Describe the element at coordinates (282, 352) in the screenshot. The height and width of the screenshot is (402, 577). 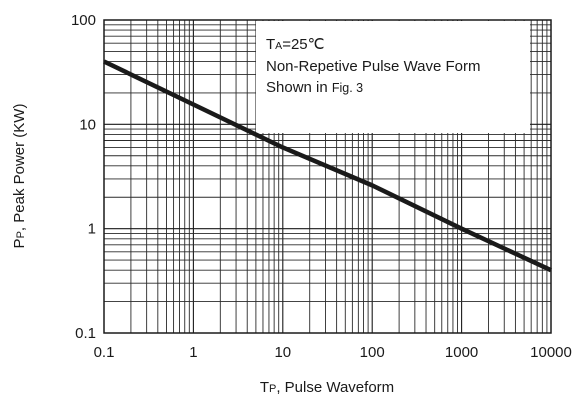
I see `x-tick-label: 10` at that location.